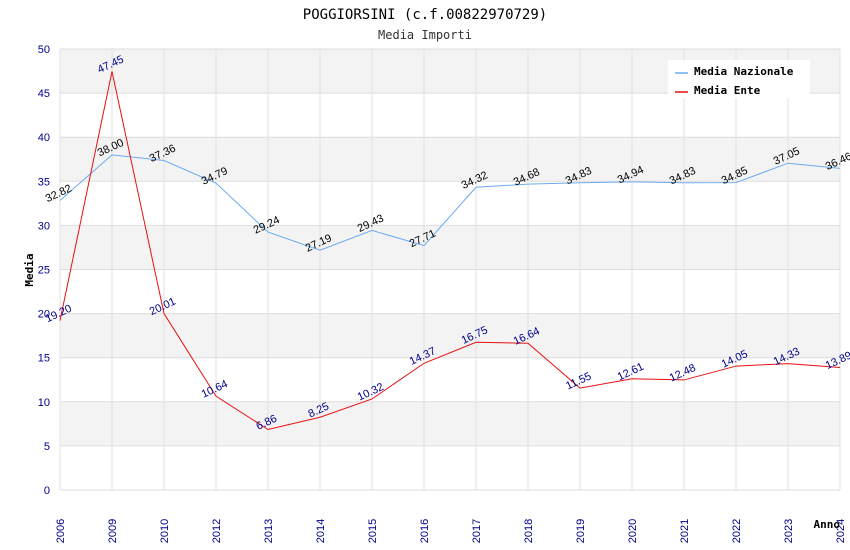 Image resolution: width=850 pixels, height=550 pixels. I want to click on x-axis-label: Anno, so click(827, 524).